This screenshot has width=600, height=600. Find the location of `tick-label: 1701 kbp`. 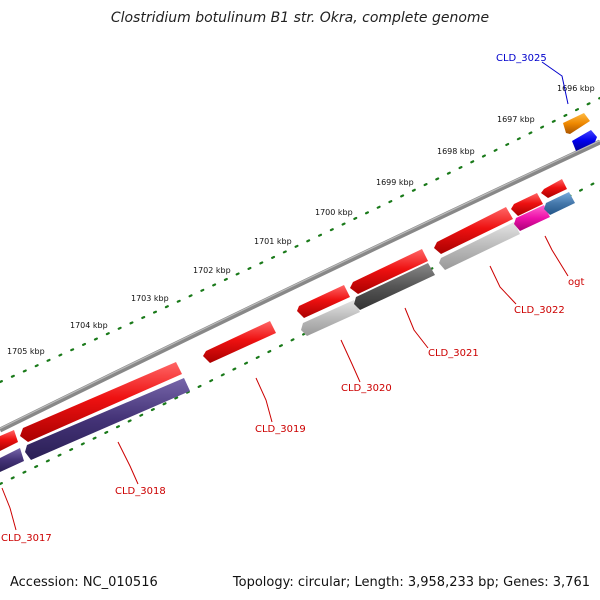

tick-label: 1701 kbp is located at coordinates (273, 241).